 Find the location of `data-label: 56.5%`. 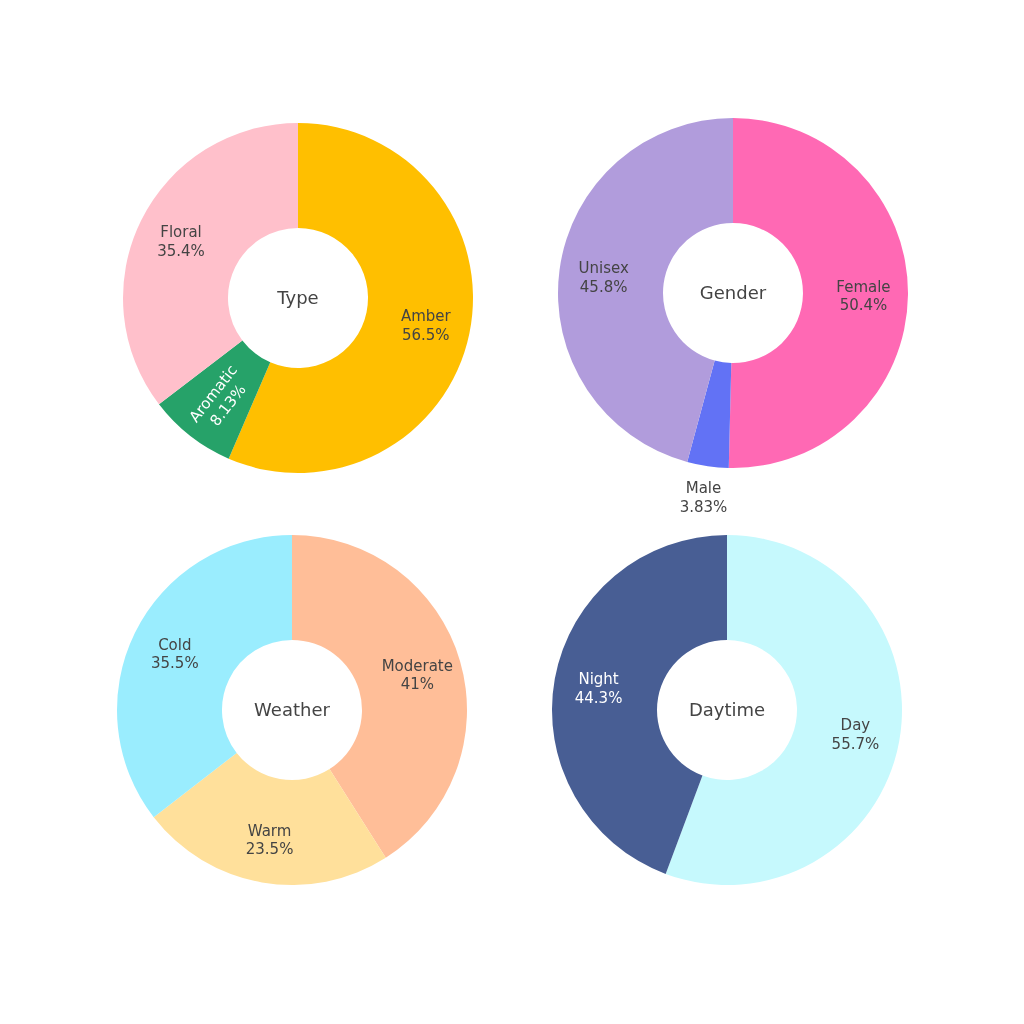

data-label: 56.5% is located at coordinates (425, 335).